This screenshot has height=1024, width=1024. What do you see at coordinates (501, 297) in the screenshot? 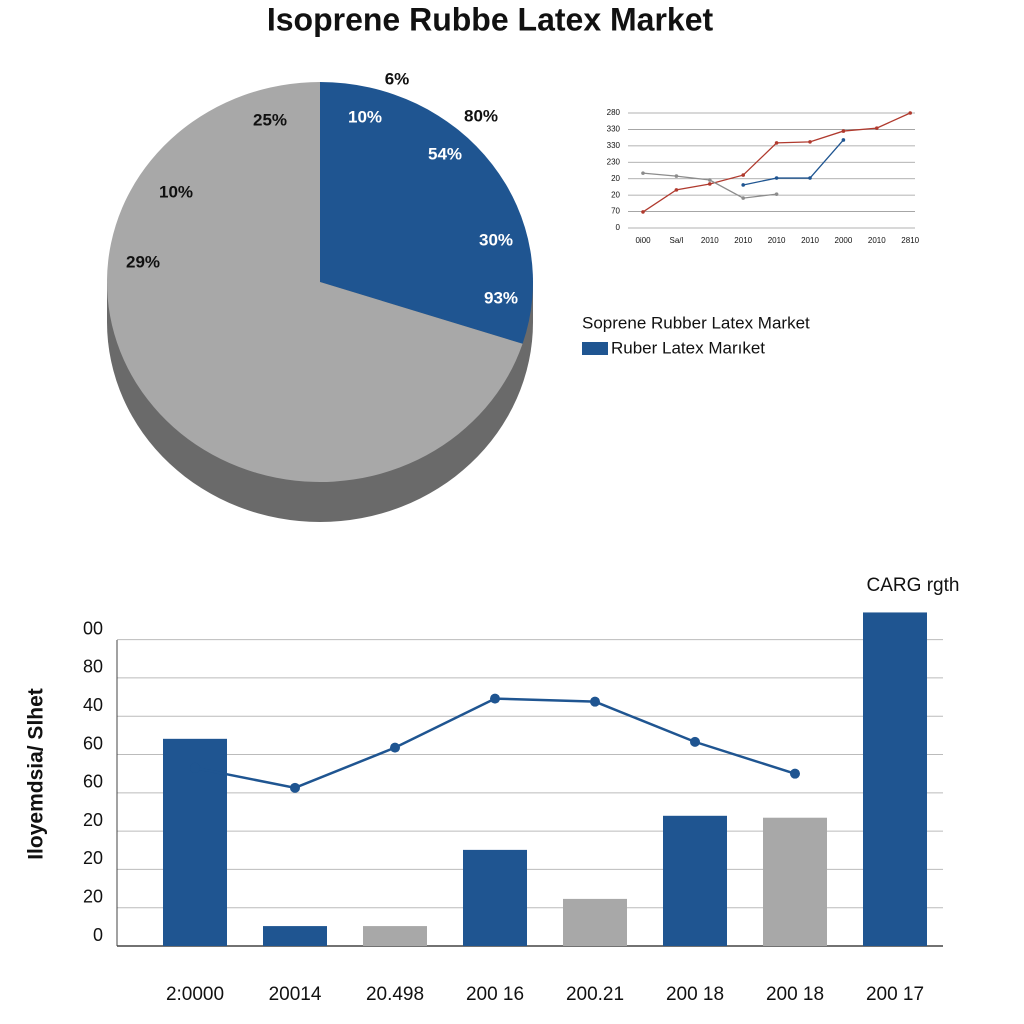
I see `pie-annotation: 93%` at bounding box center [501, 297].